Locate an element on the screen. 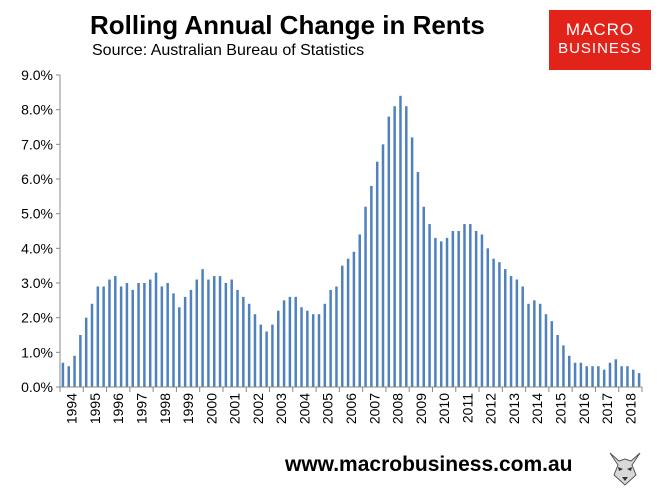 This screenshot has height=492, width=660. macrobusiness-logo: MACRO BUSINESS is located at coordinates (600, 40).